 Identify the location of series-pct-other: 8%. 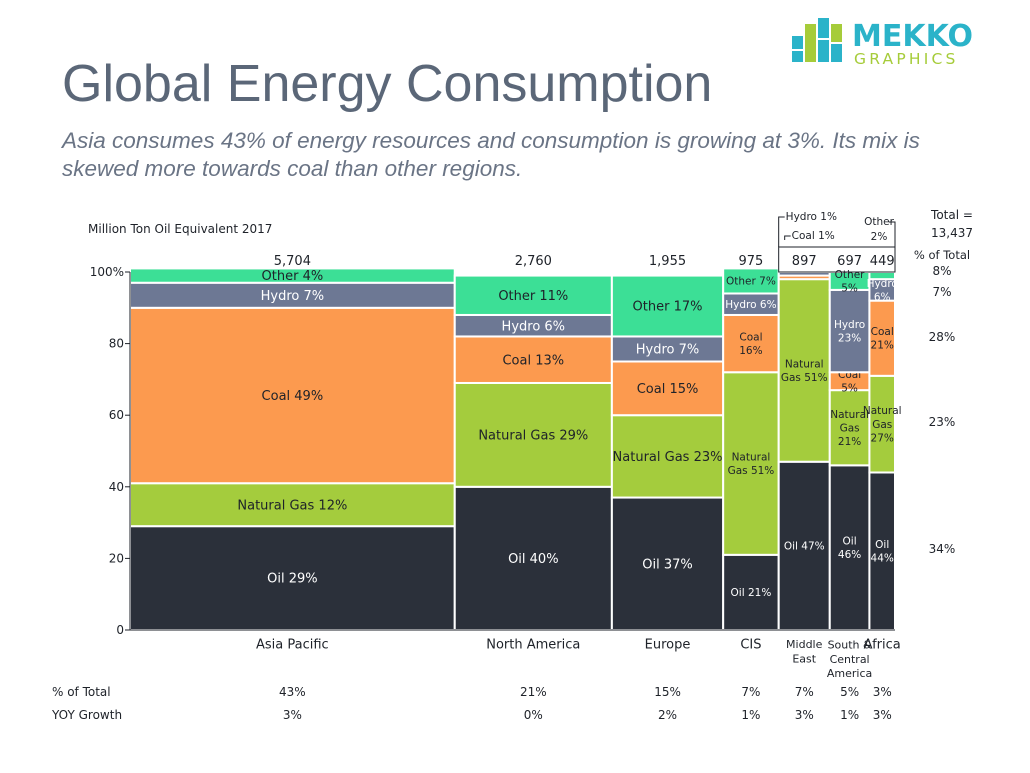
(941, 271).